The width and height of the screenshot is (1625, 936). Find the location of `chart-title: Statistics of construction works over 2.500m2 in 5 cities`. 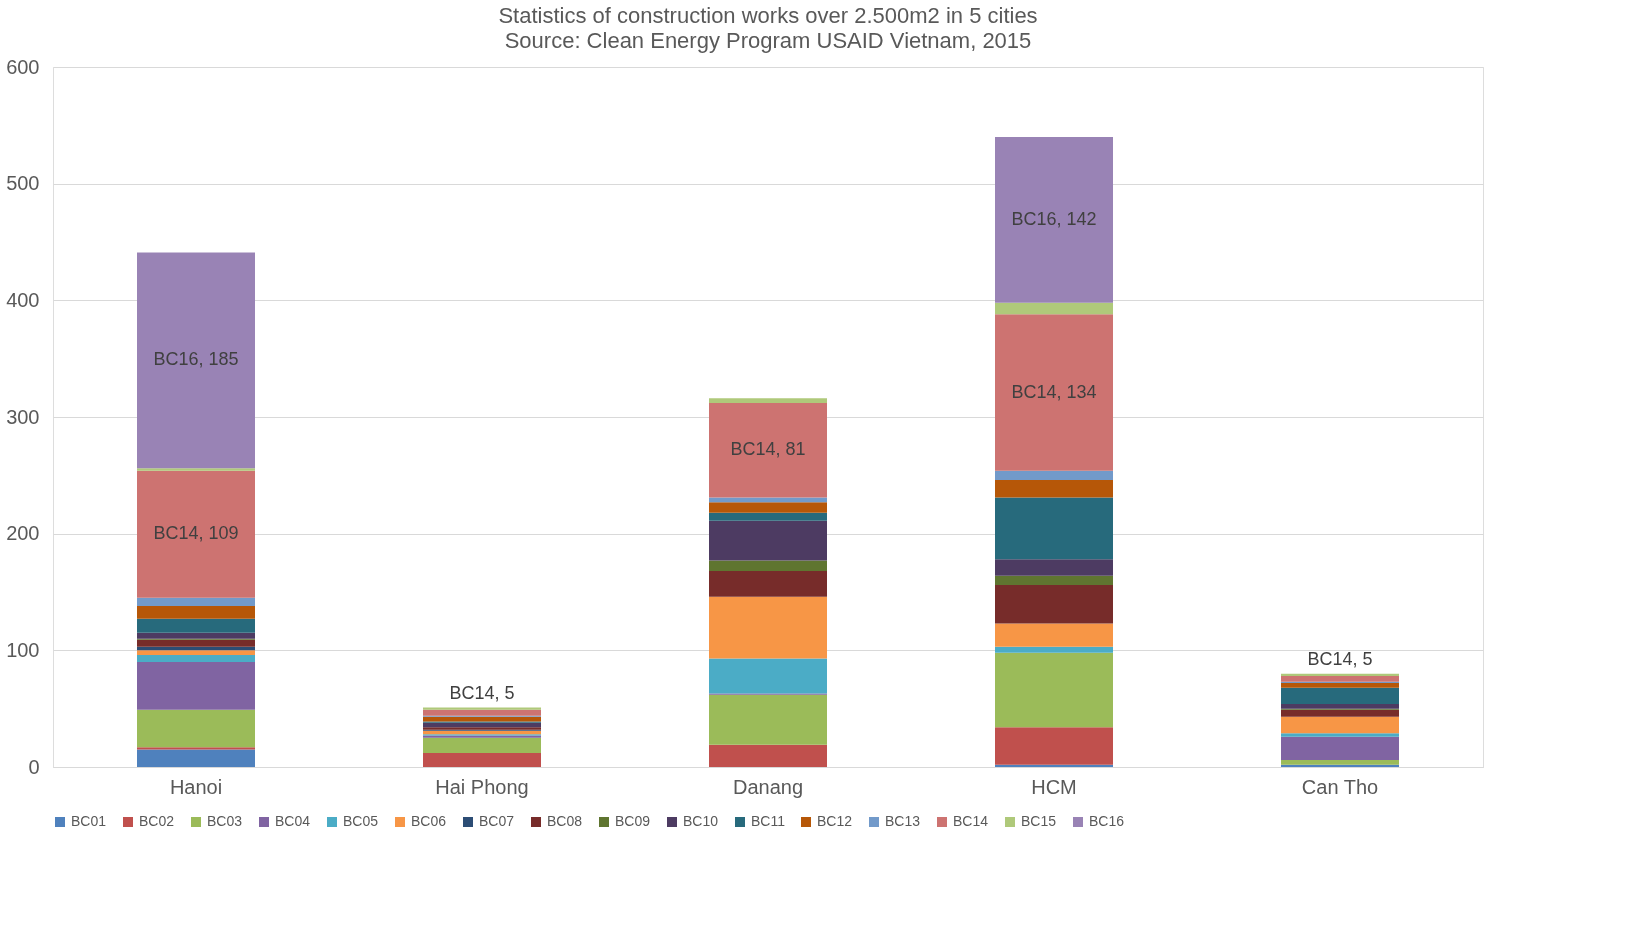

chart-title: Statistics of construction works over 2.500m2 in 5 cities is located at coordinates (768, 15).